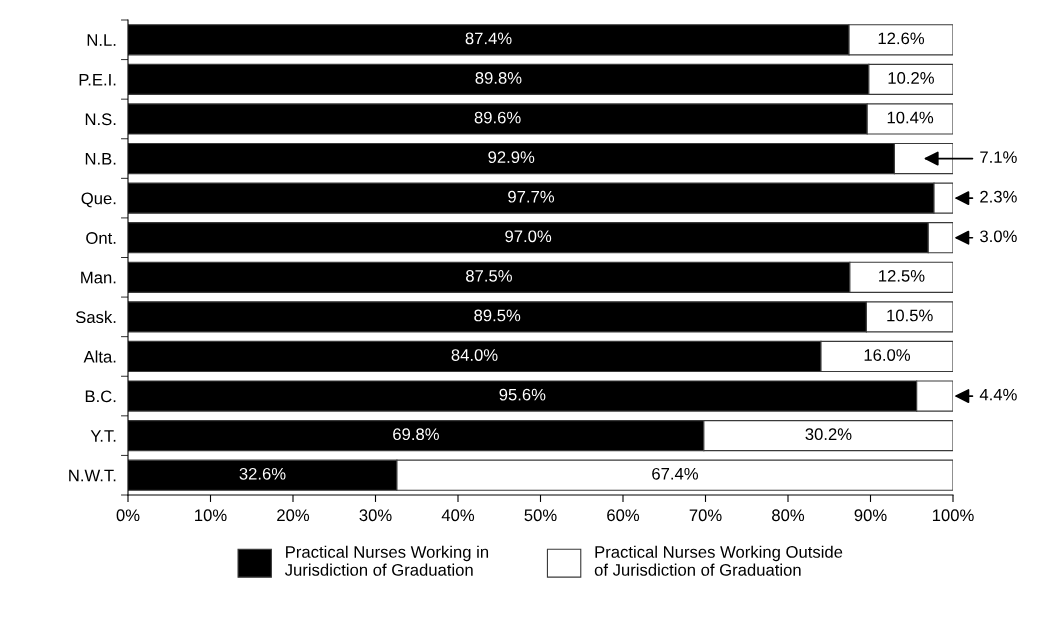  What do you see at coordinates (910, 117) in the screenshot?
I see `data-label: 10.4%` at bounding box center [910, 117].